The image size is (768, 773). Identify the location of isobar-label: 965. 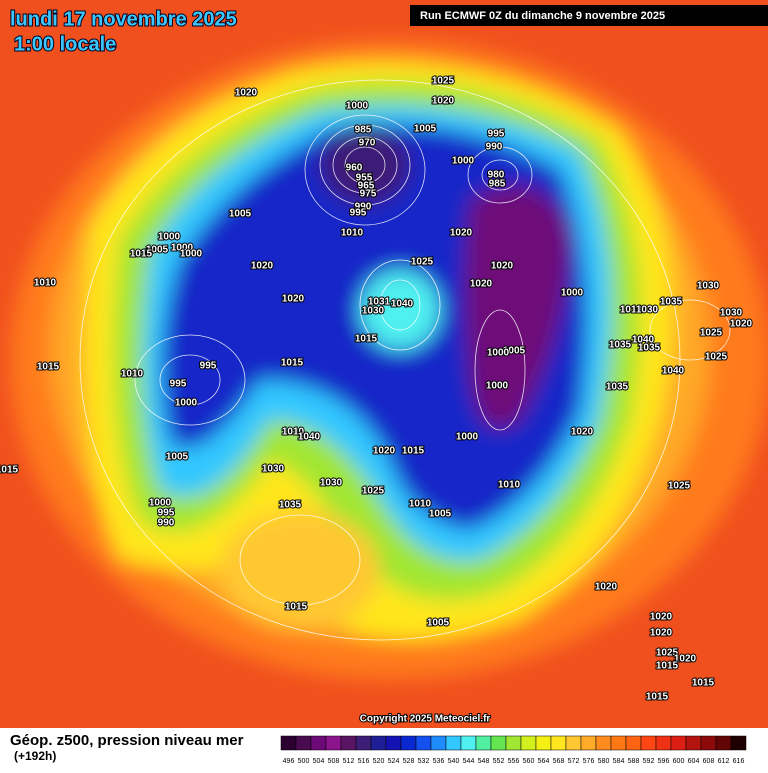
(366, 186).